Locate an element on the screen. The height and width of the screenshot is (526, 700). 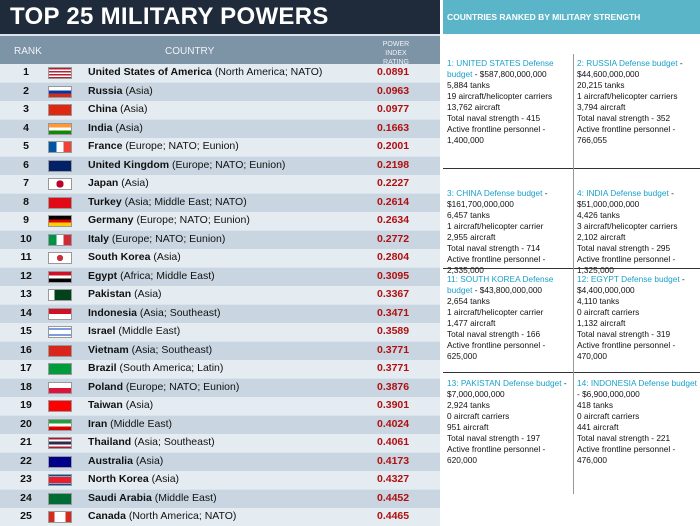
table-row: 18 Poland (Europe; NATO; Eunion) 0.3876 is located at coordinates (220, 387).